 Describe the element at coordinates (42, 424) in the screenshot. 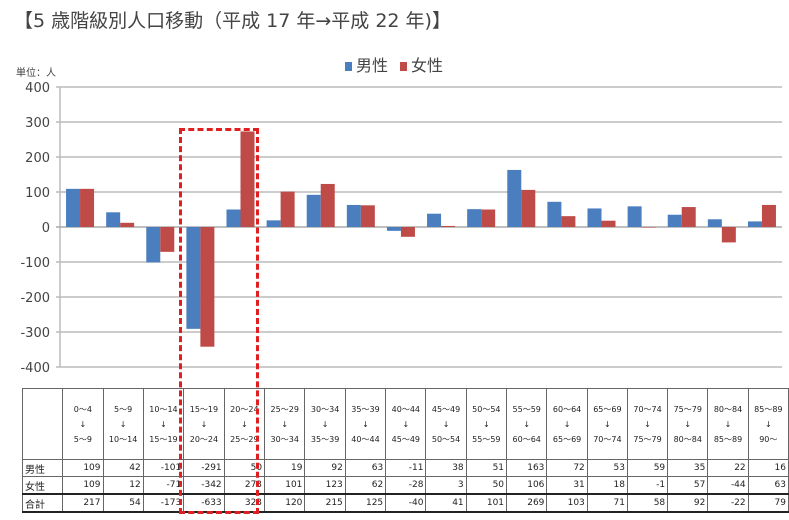

I see `header-corner` at that location.